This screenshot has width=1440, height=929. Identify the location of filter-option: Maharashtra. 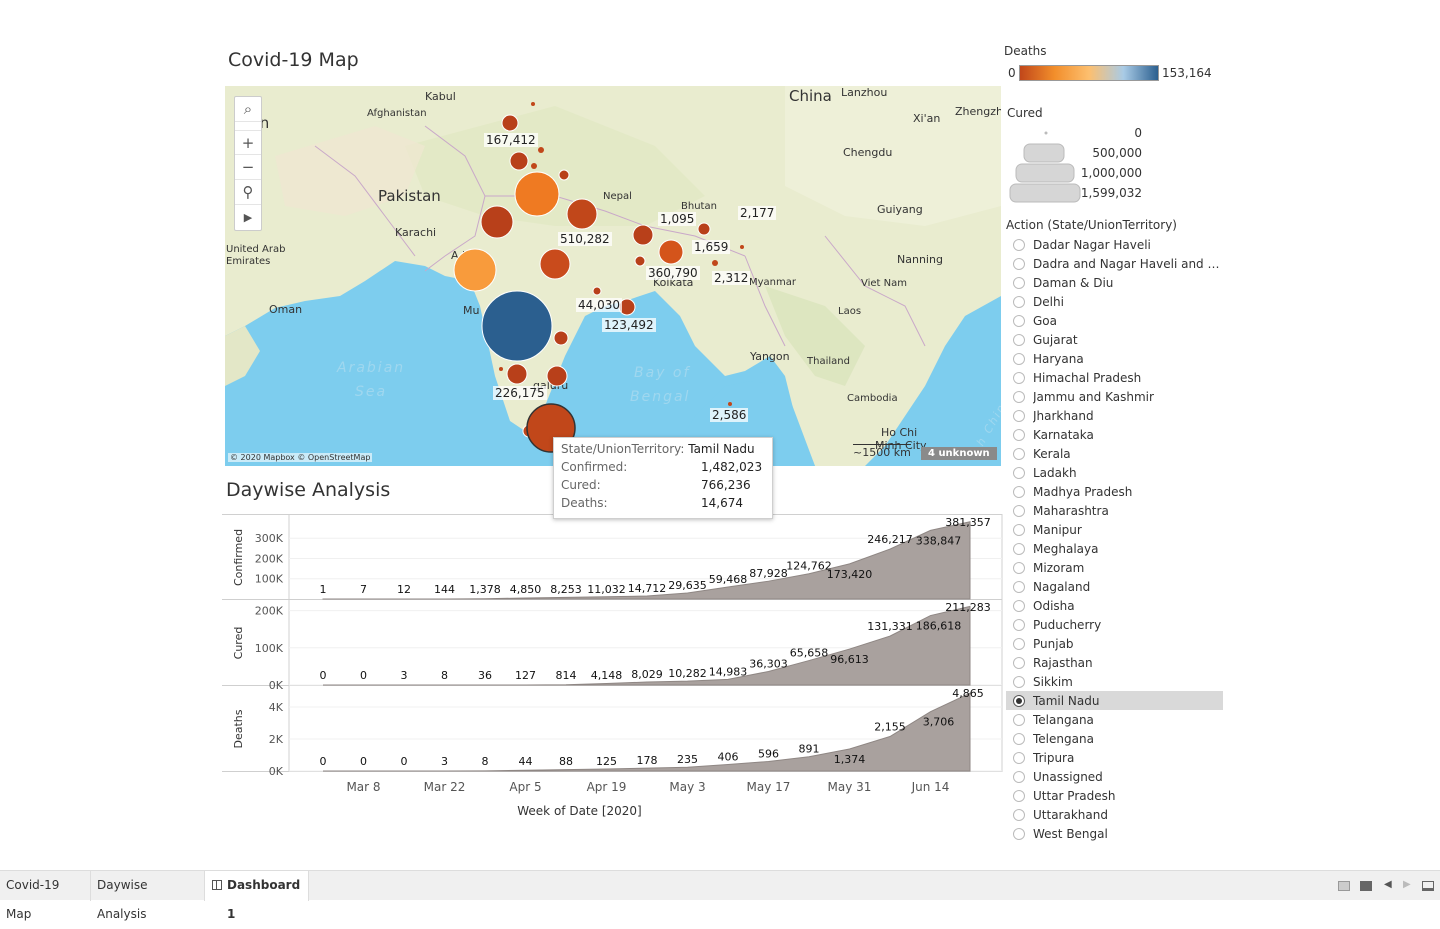
(1114, 510).